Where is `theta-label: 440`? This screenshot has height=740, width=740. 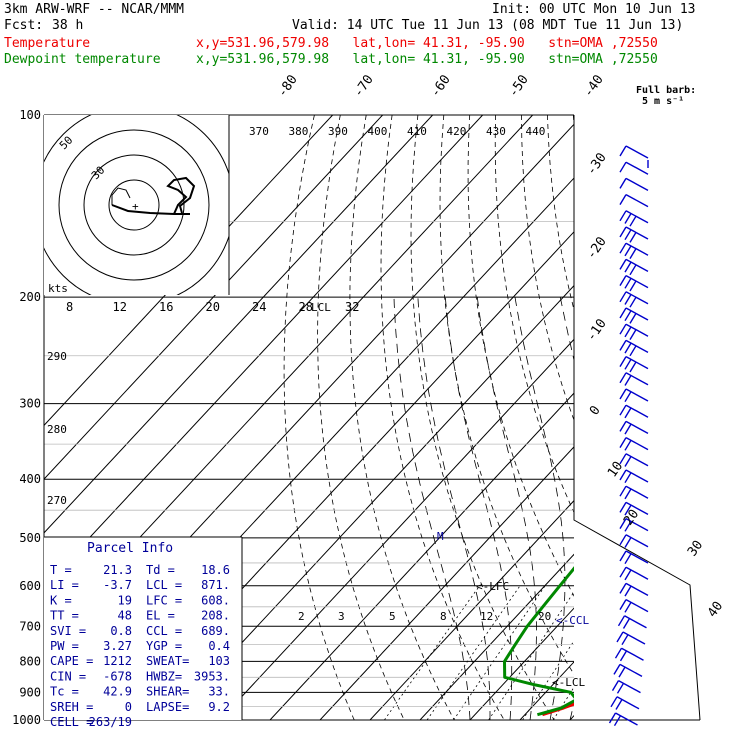 theta-label: 440 is located at coordinates (536, 131).